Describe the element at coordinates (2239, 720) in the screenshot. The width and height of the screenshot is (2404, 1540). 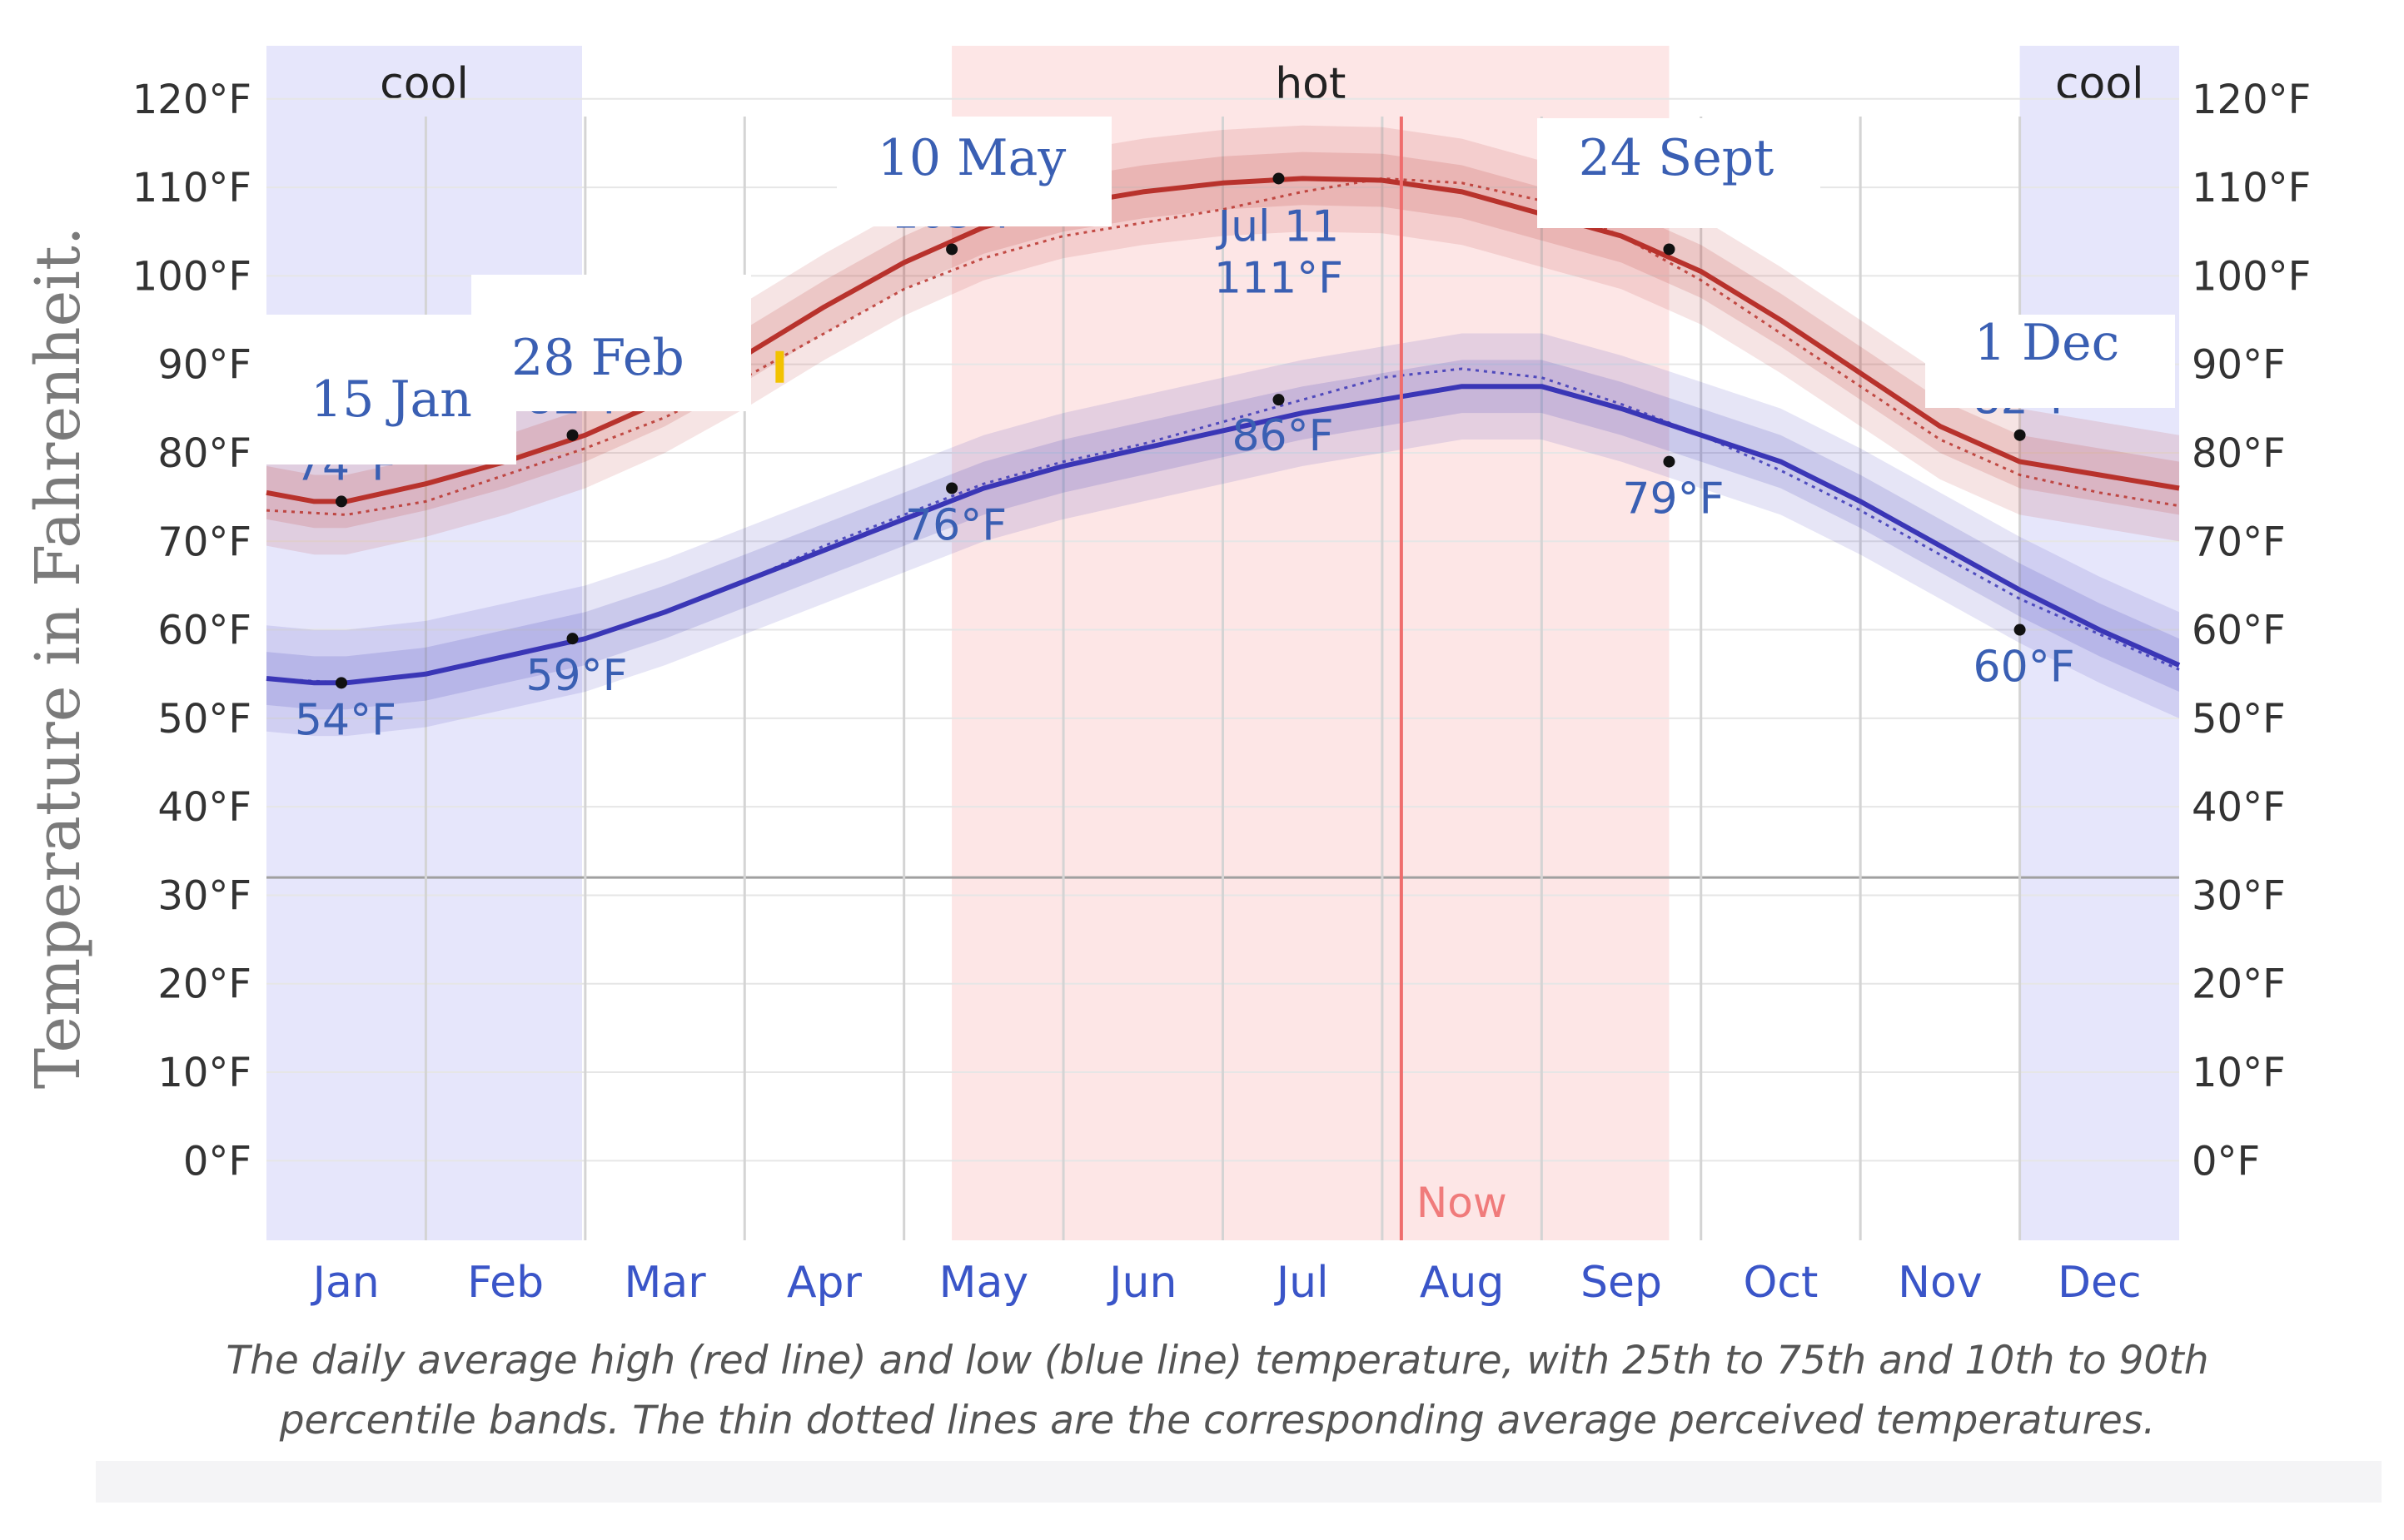
I see `y-tick-label-right: 50°F` at that location.